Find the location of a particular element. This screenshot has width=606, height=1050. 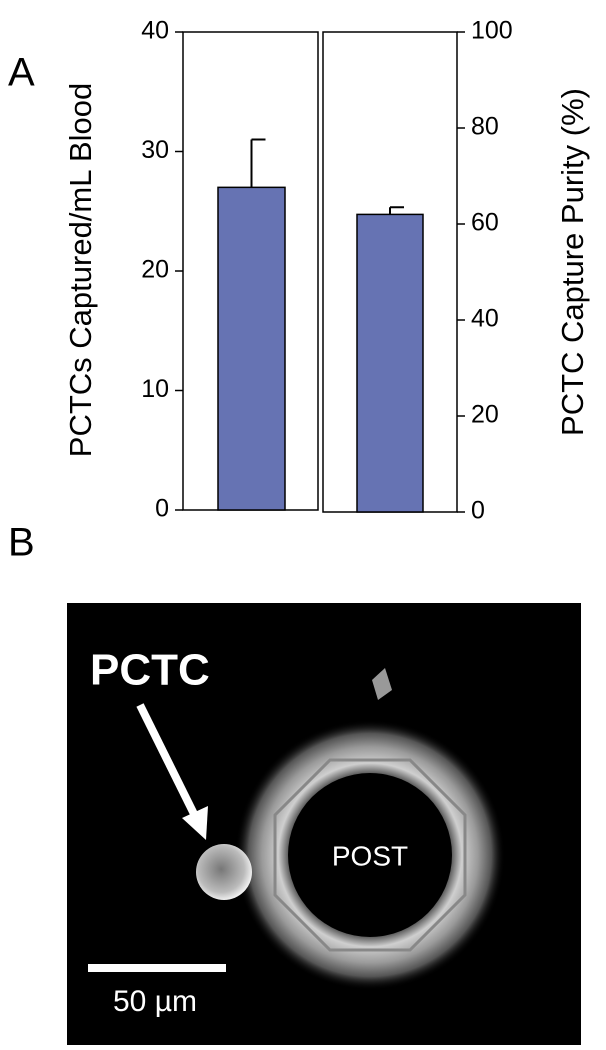

y-tick-label: 20 is located at coordinates (155, 270).